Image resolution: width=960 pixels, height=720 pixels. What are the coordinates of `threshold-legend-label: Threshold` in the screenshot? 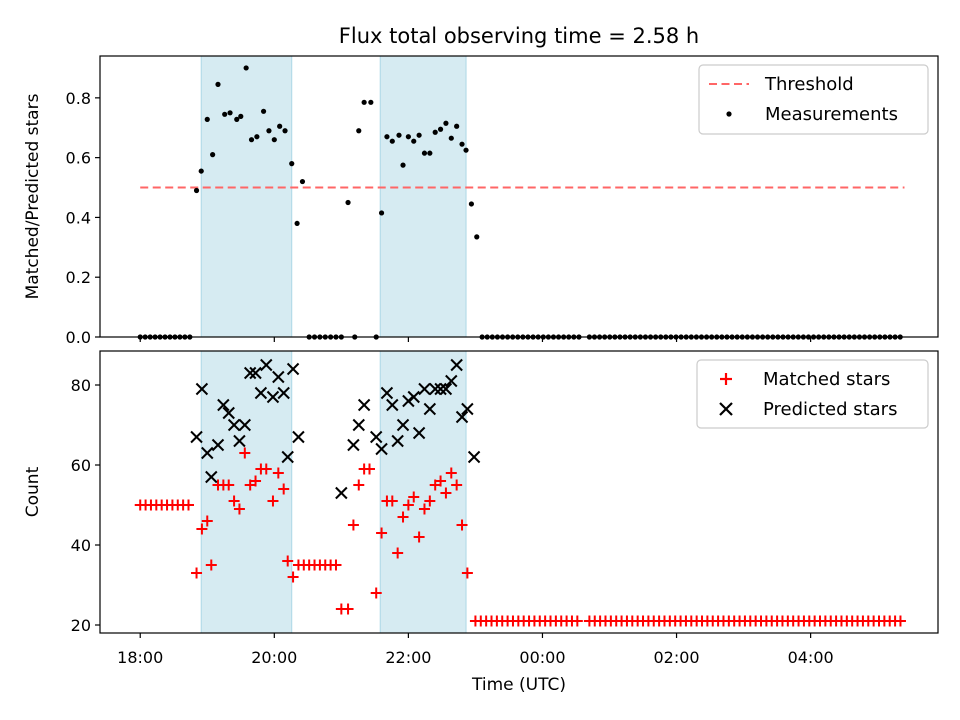 It's located at (809, 84).